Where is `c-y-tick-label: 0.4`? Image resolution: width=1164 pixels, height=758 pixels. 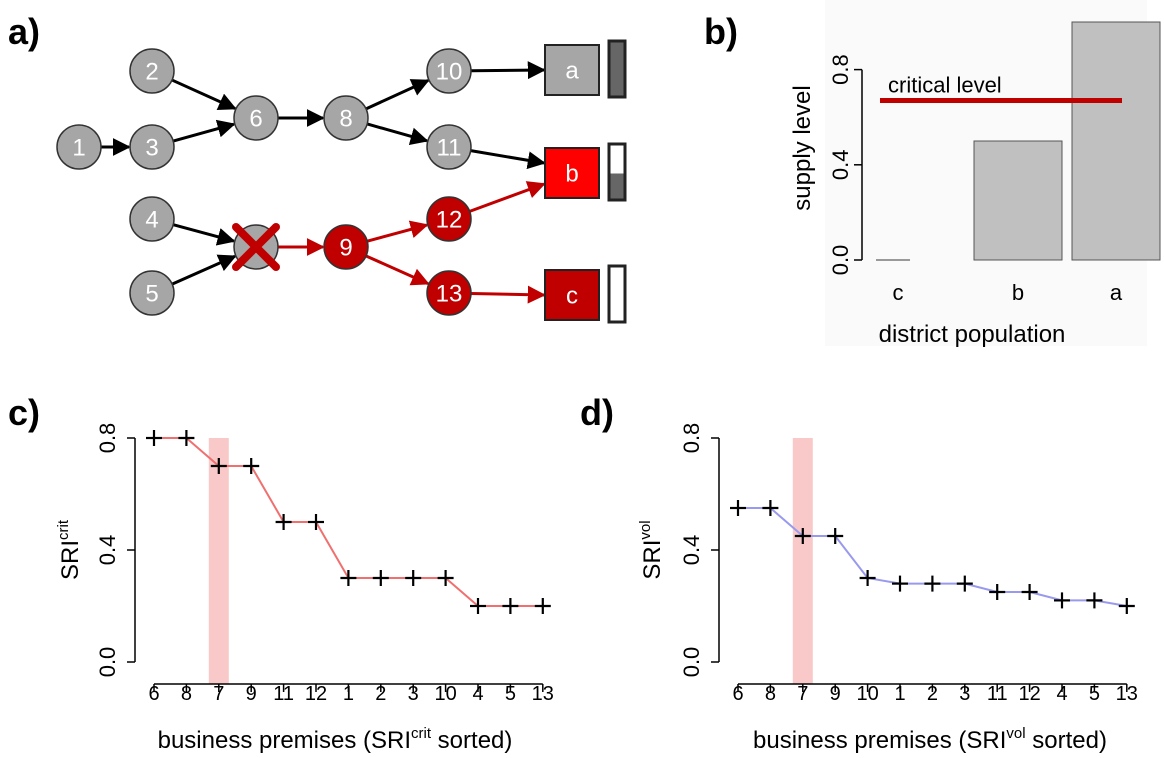 c-y-tick-label: 0.4 is located at coordinates (107, 550).